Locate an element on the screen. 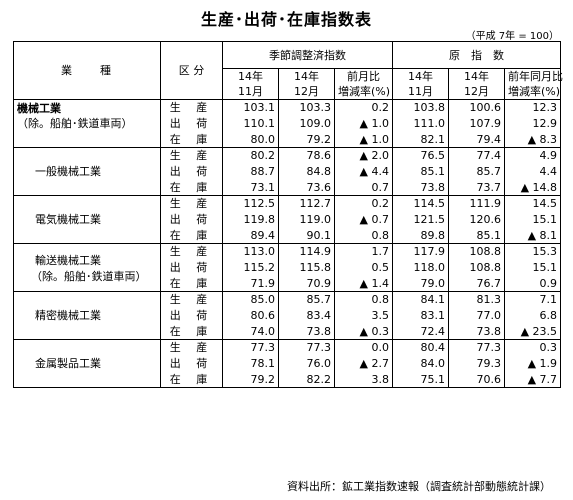  value-orig-nov: 121.5 is located at coordinates (420, 219).